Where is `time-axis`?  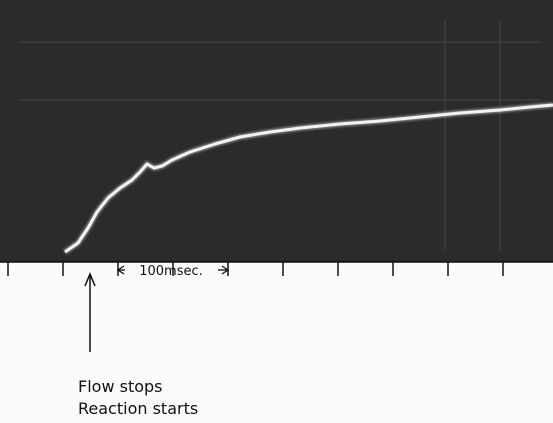 time-axis is located at coordinates (276, 268).